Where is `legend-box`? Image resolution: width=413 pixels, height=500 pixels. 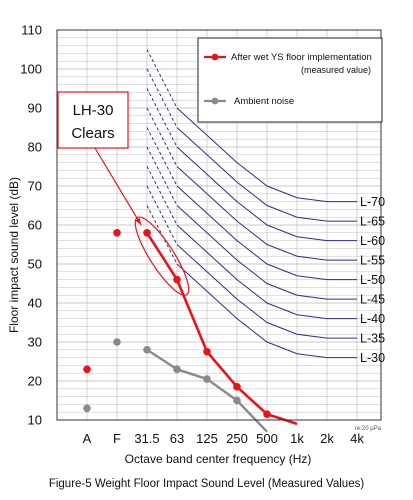
legend-box is located at coordinates (290, 80).